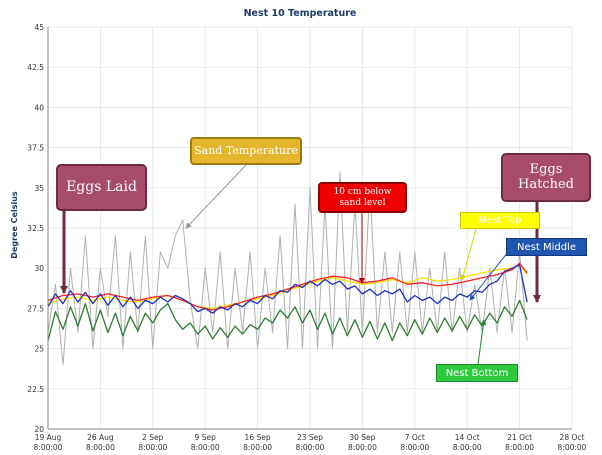  I want to click on x-tick-label: 26 Aug, so click(100, 437).